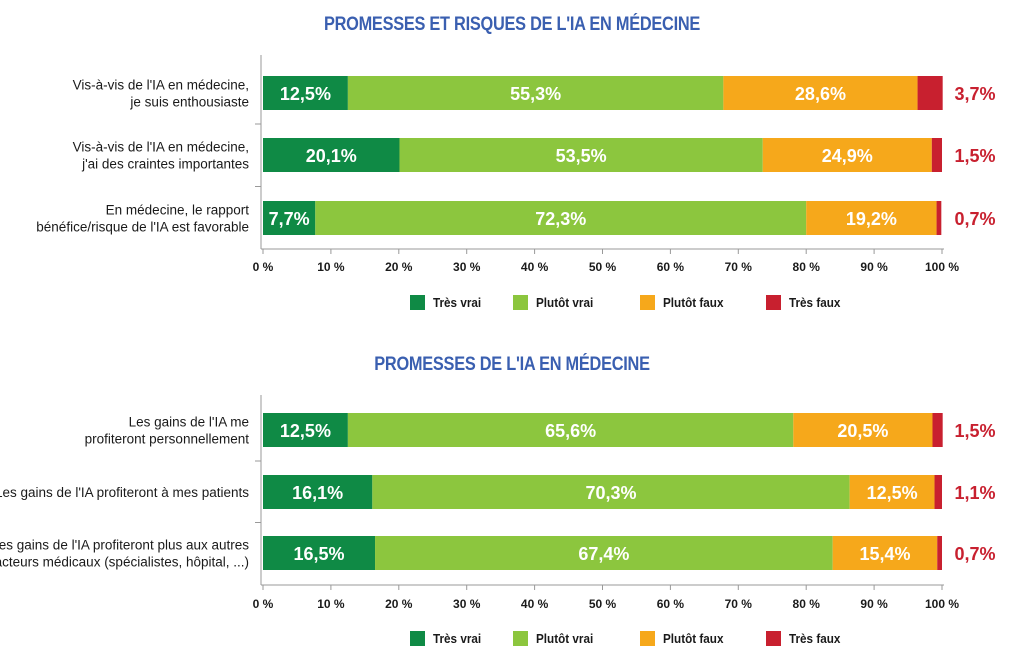 The image size is (1024, 669). Describe the element at coordinates (512, 641) in the screenshot. I see `chart-2-legend: Très vrai Plutôt vrai Plutôt faux Très faux` at that location.